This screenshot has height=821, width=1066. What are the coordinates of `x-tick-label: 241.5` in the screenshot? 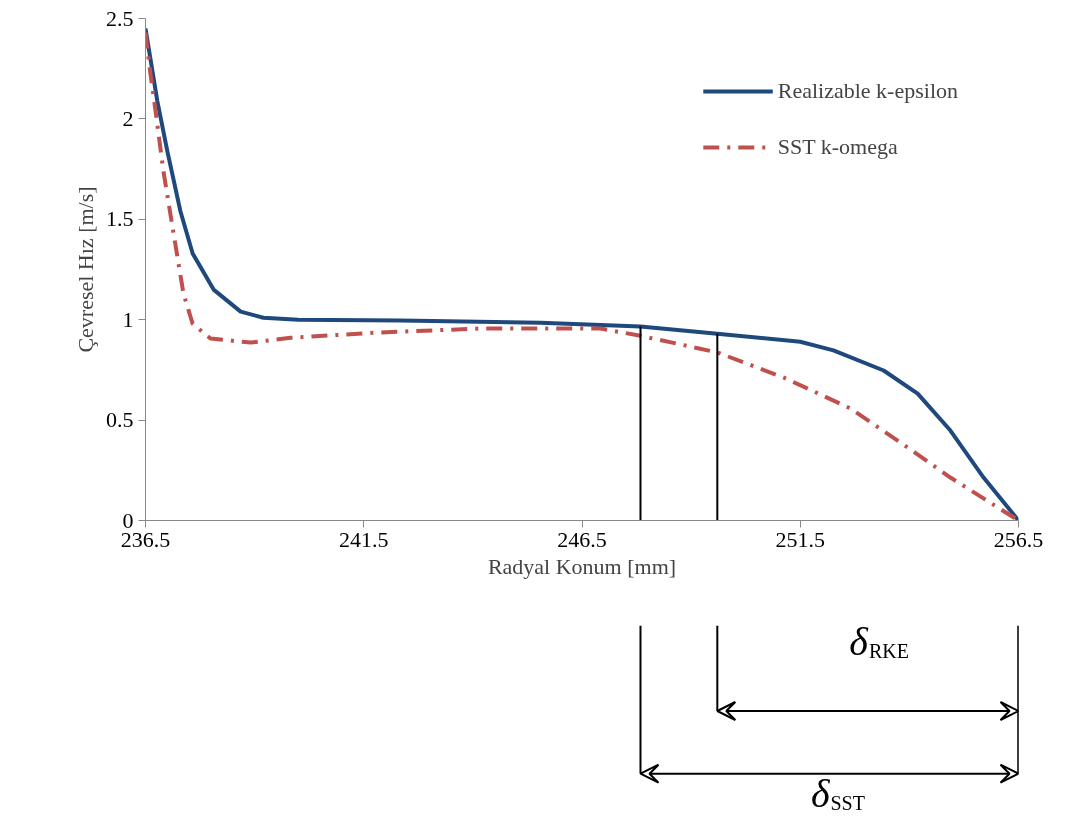 It's located at (364, 539).